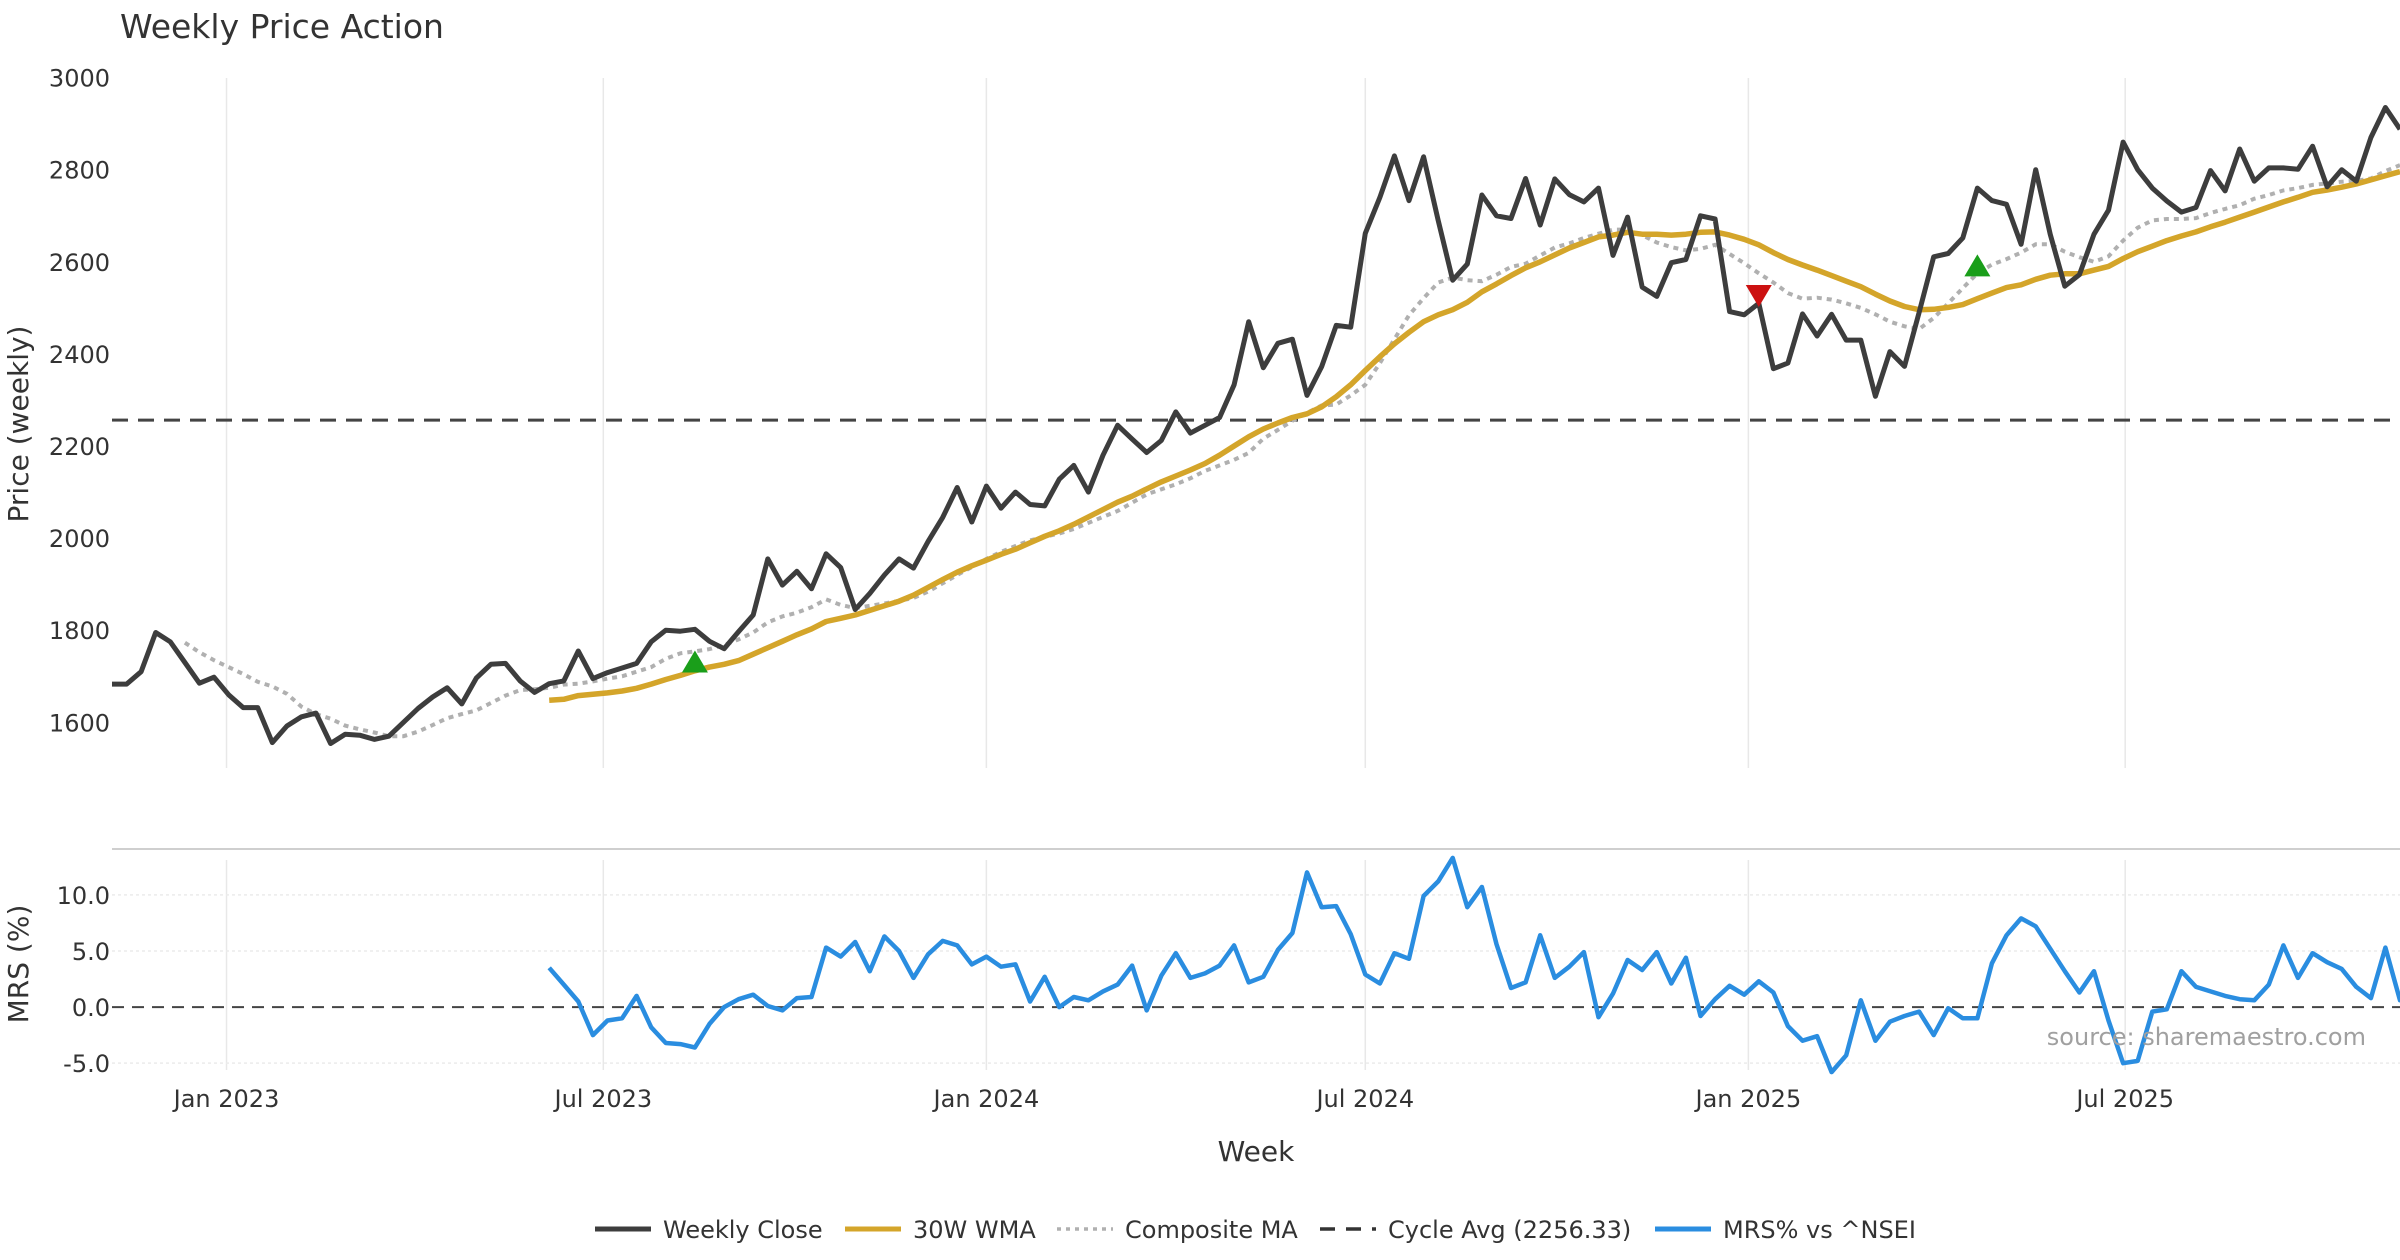 The image size is (2400, 1260). Describe the element at coordinates (226, 1099) in the screenshot. I see `x-tick-label: Jan 2023` at that location.